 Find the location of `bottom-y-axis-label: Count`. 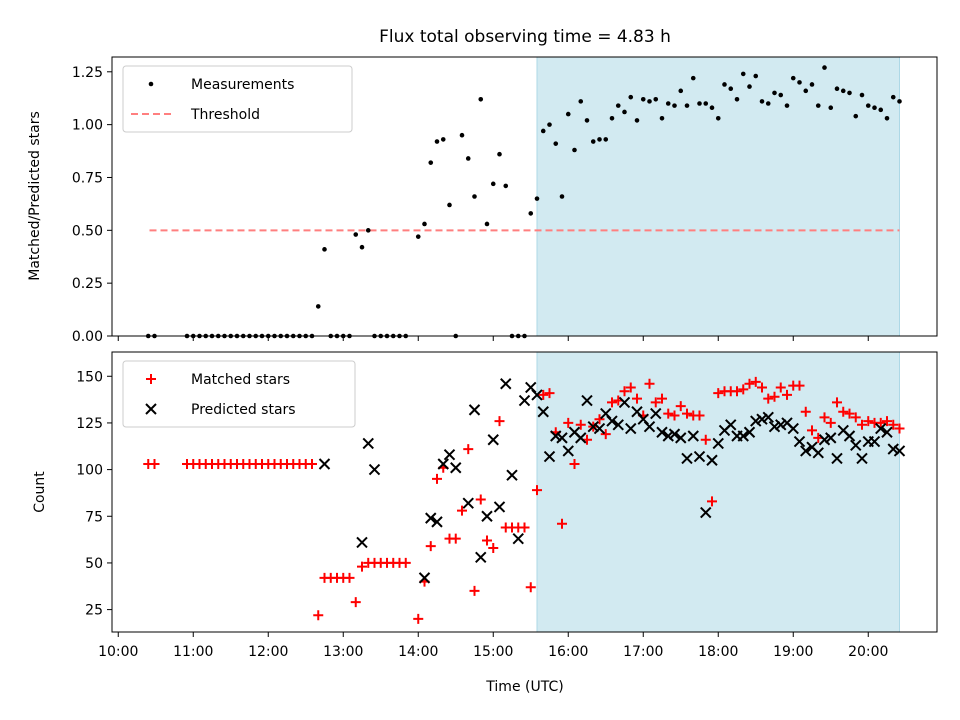

bottom-y-axis-label: Count is located at coordinates (40, 492).